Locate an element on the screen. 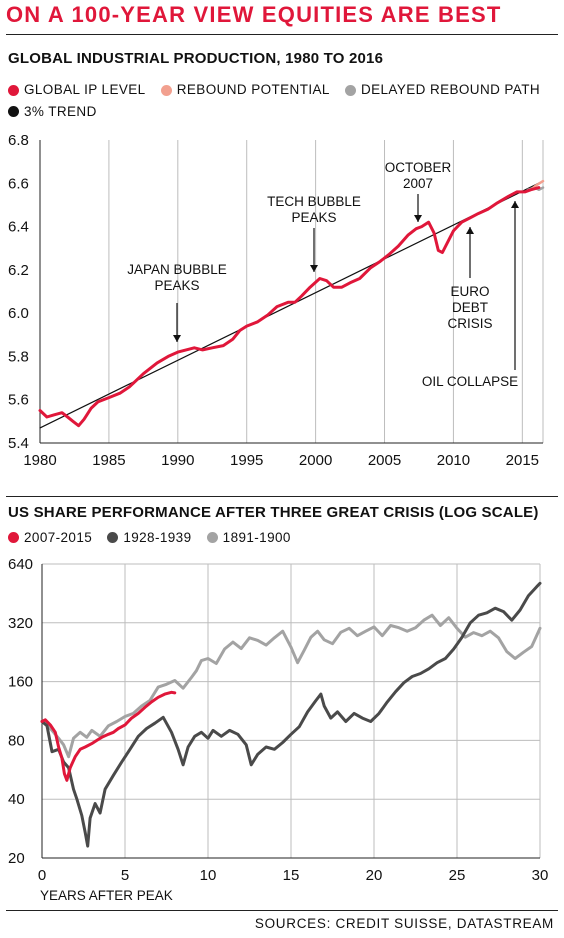  legend-item-3pct-trend: 3% TREND is located at coordinates (52, 112).